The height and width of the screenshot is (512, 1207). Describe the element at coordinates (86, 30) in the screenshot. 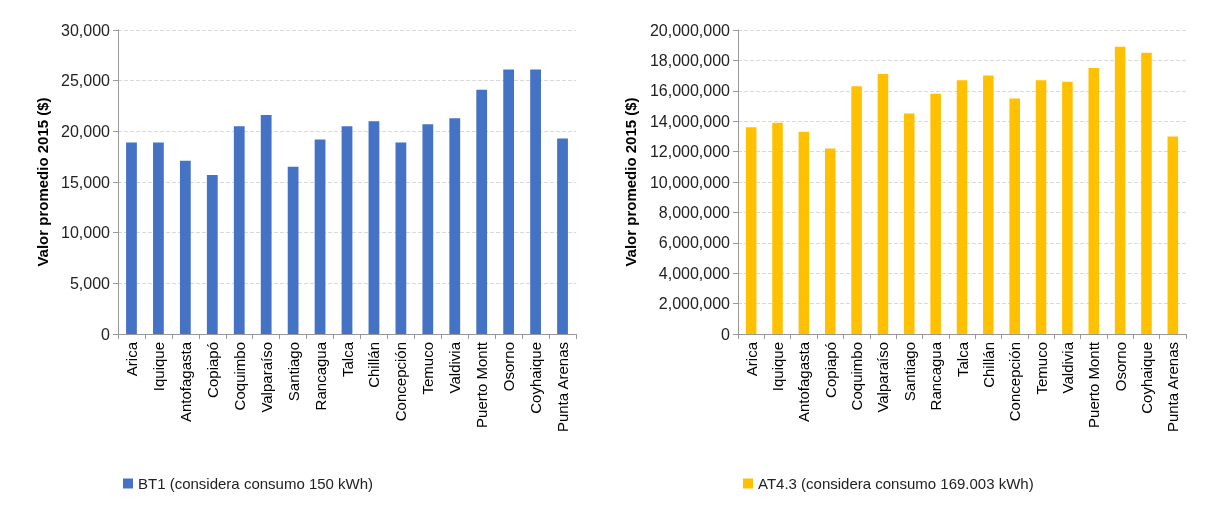

I see `y-tick-label: 30,000` at that location.